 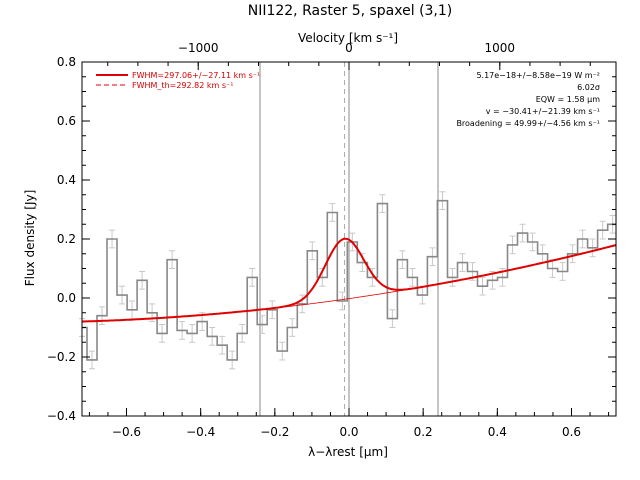 I want to click on annotation-flux: 5.17e−18+/−8.58e−19 W m⁻², so click(x=538, y=75).